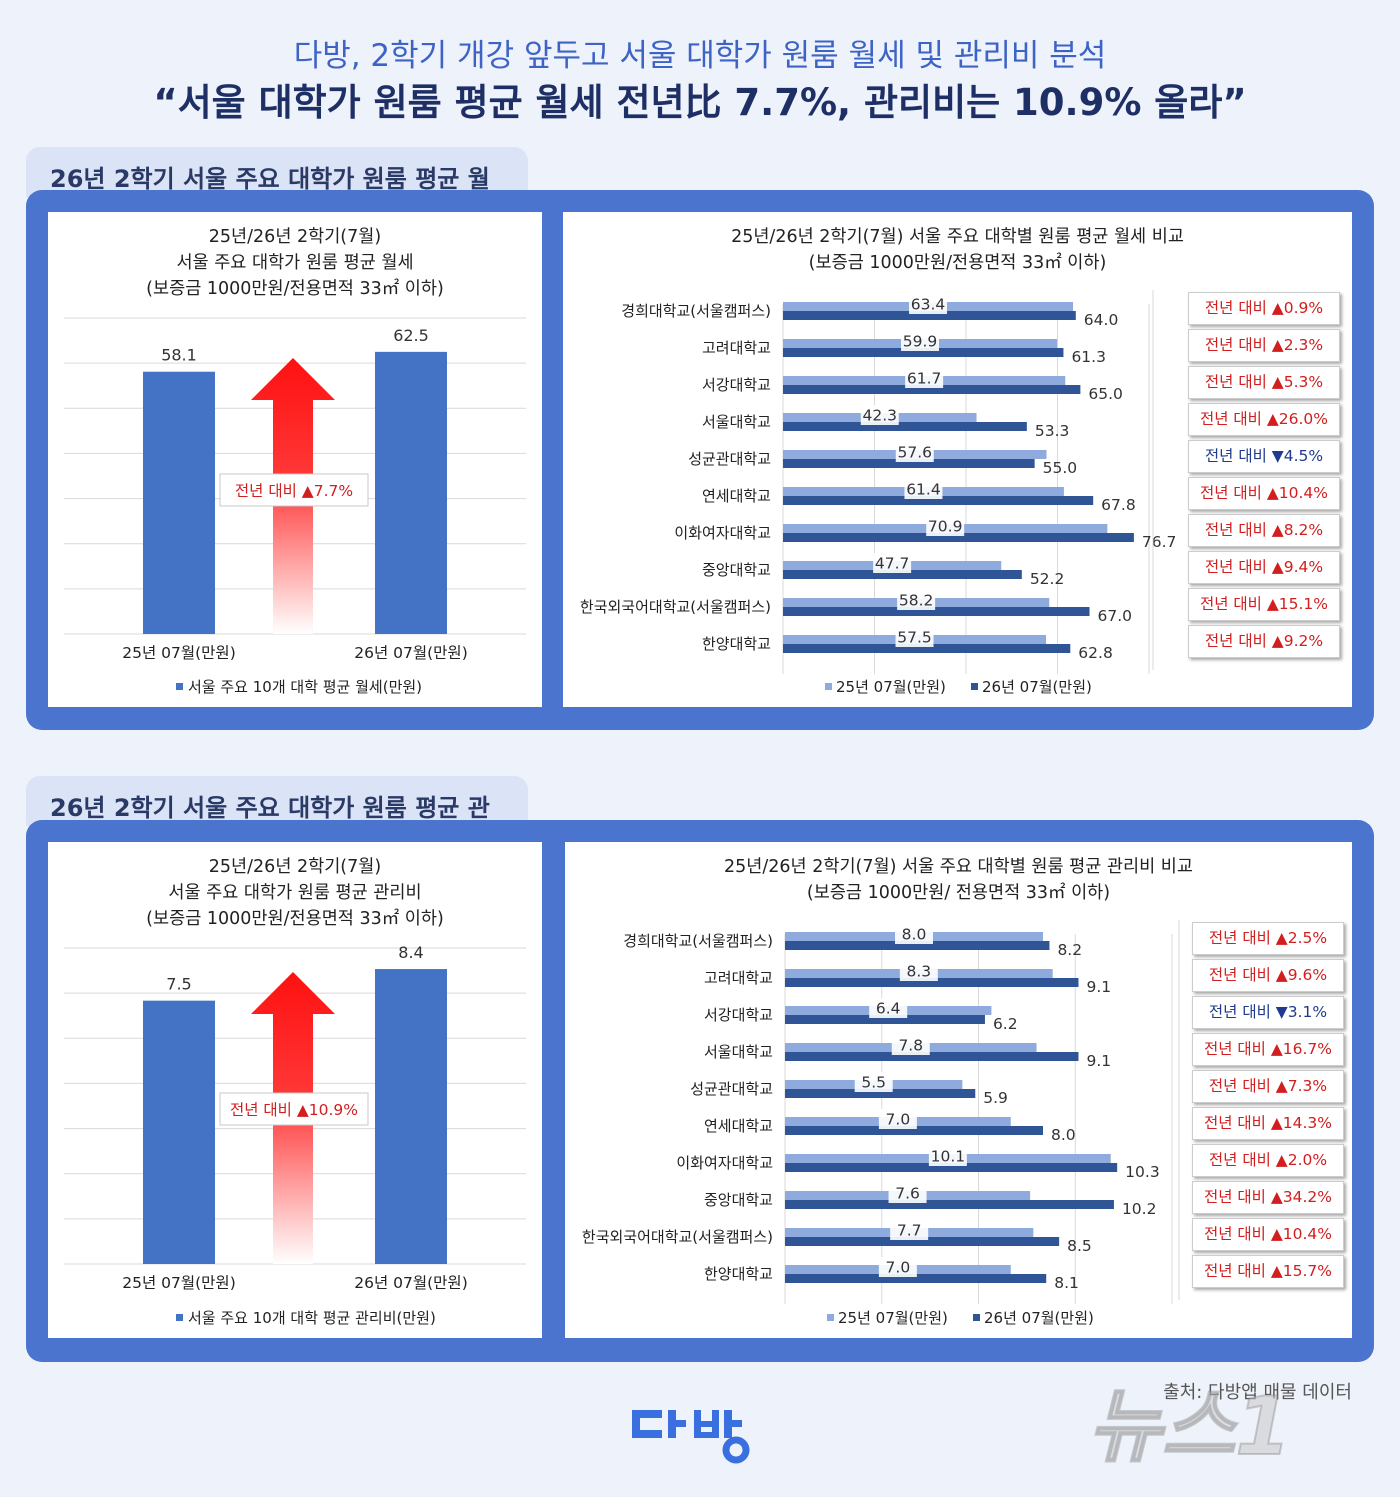  What do you see at coordinates (1115, 616) in the screenshot?
I see `value-label-26: 67.0` at bounding box center [1115, 616].